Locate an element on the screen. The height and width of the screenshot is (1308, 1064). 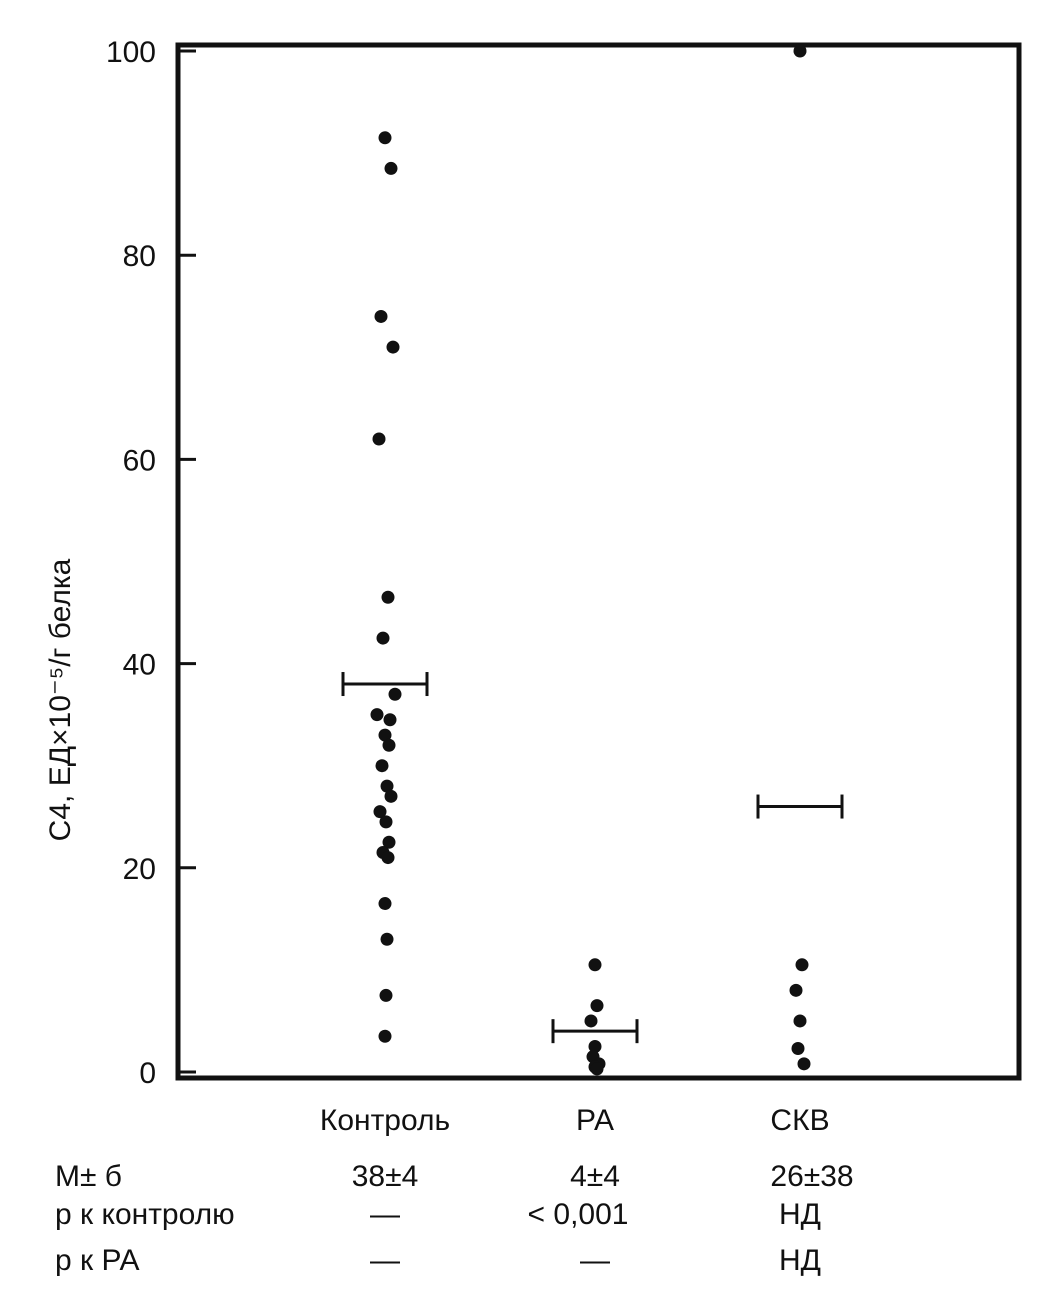
category-label: РА is located at coordinates (595, 1120).